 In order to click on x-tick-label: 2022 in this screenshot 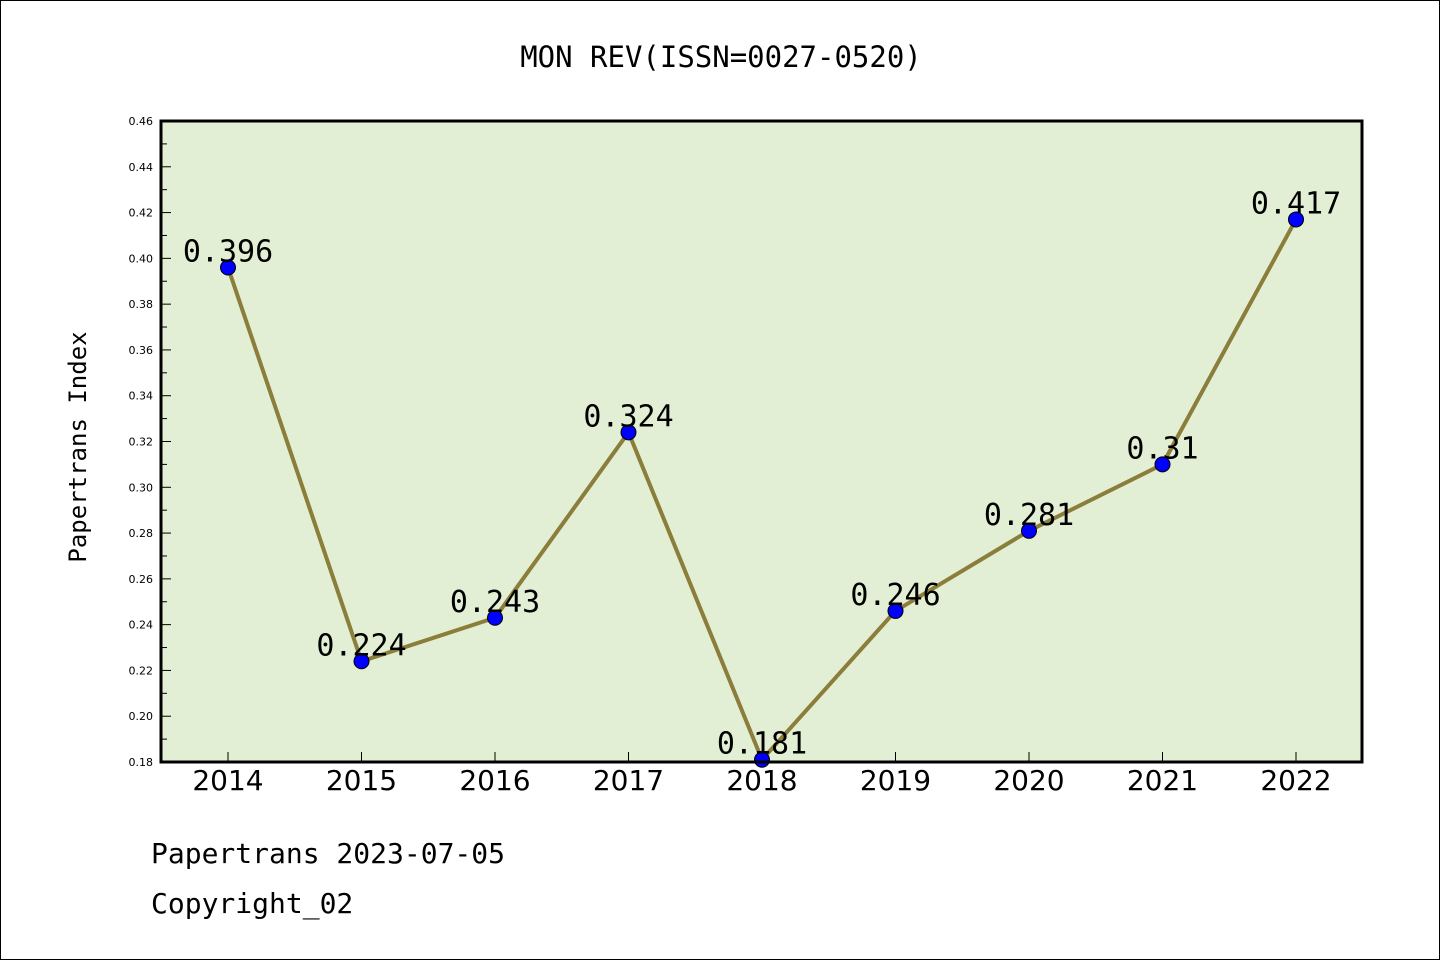, I will do `click(1295, 780)`.